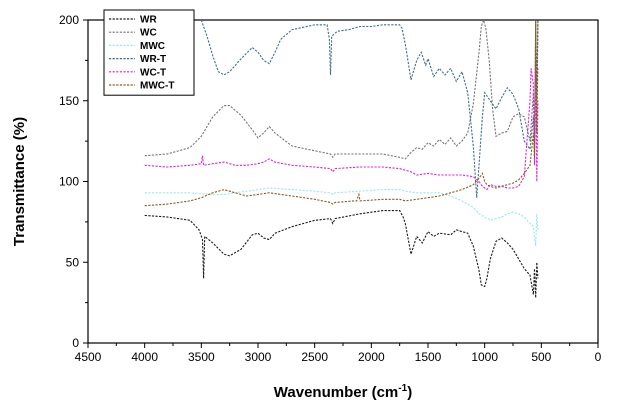 Image resolution: width=627 pixels, height=405 pixels. I want to click on x-tick-label: 3500, so click(201, 357).